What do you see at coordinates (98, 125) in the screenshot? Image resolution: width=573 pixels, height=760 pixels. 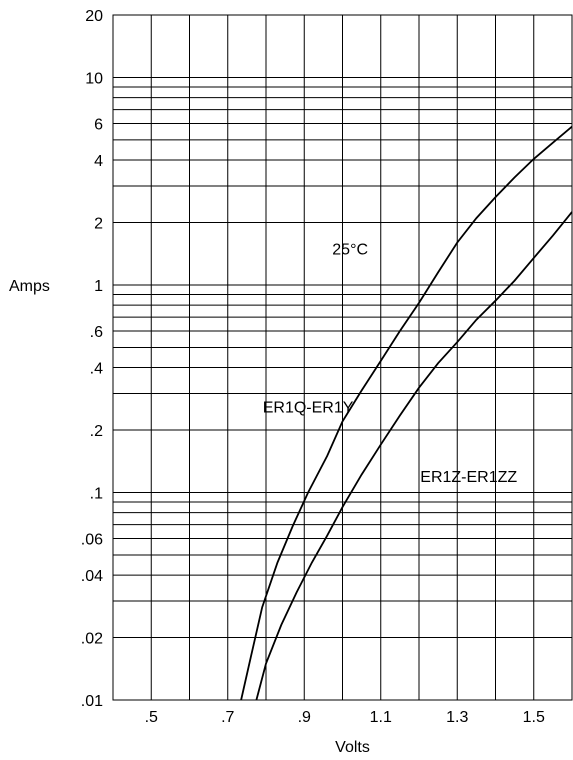 I see `y-tick-label: 6` at bounding box center [98, 125].